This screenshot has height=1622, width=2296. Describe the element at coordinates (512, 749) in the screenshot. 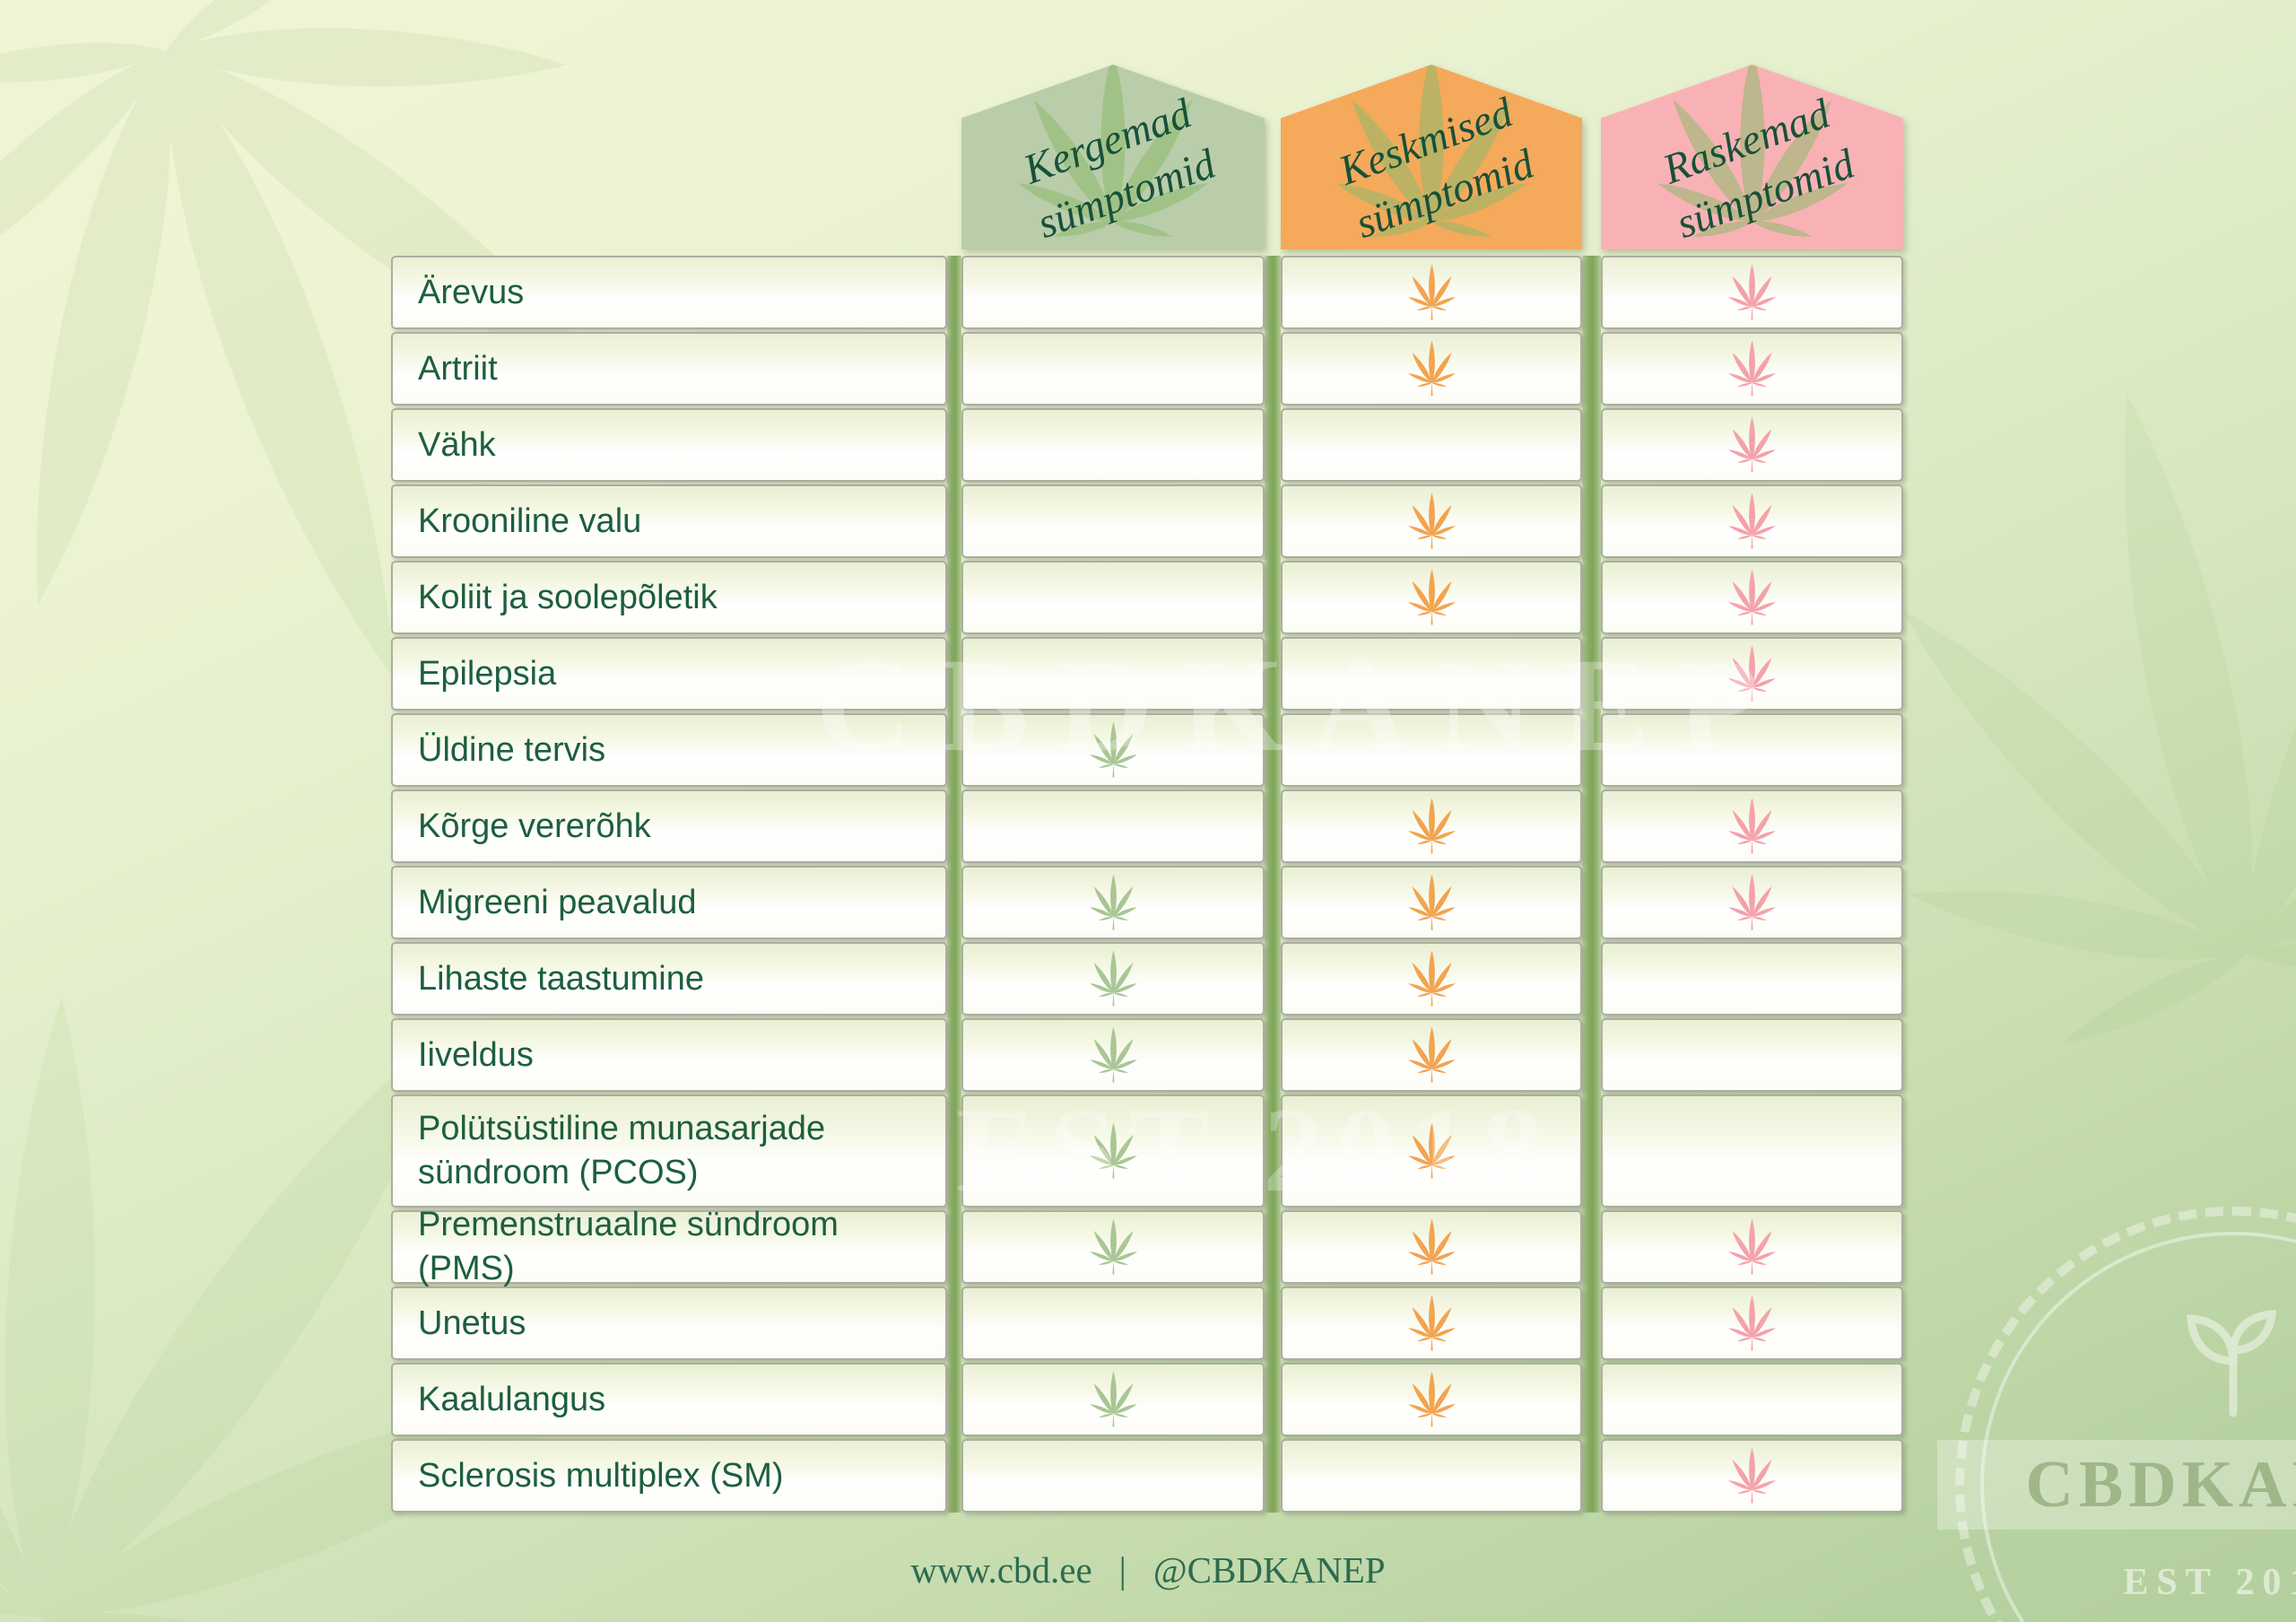

I see `condition-label: Üldine tervis` at that location.